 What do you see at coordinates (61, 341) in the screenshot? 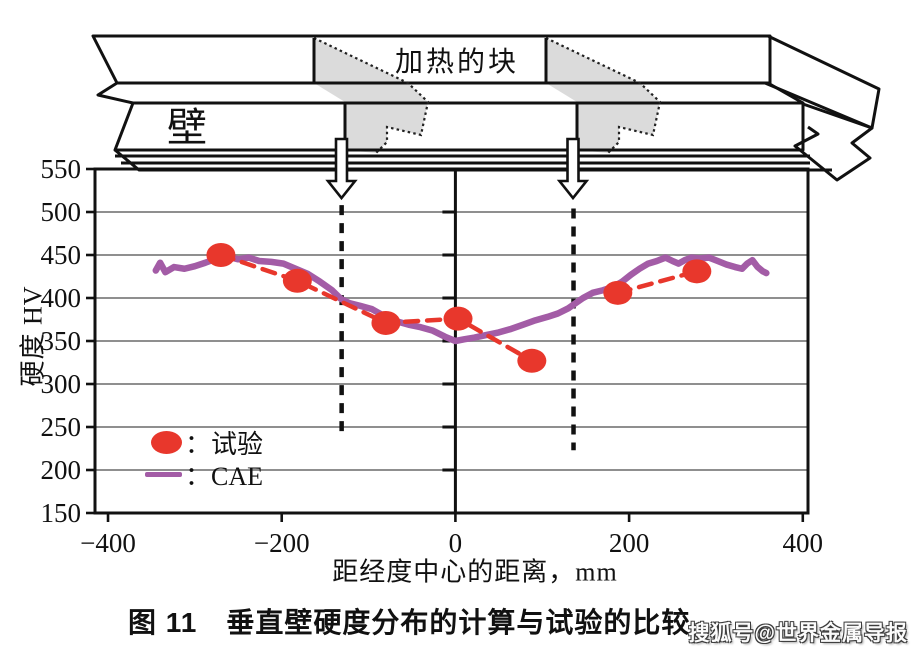
I see `y-tick-label: 350` at bounding box center [61, 341].